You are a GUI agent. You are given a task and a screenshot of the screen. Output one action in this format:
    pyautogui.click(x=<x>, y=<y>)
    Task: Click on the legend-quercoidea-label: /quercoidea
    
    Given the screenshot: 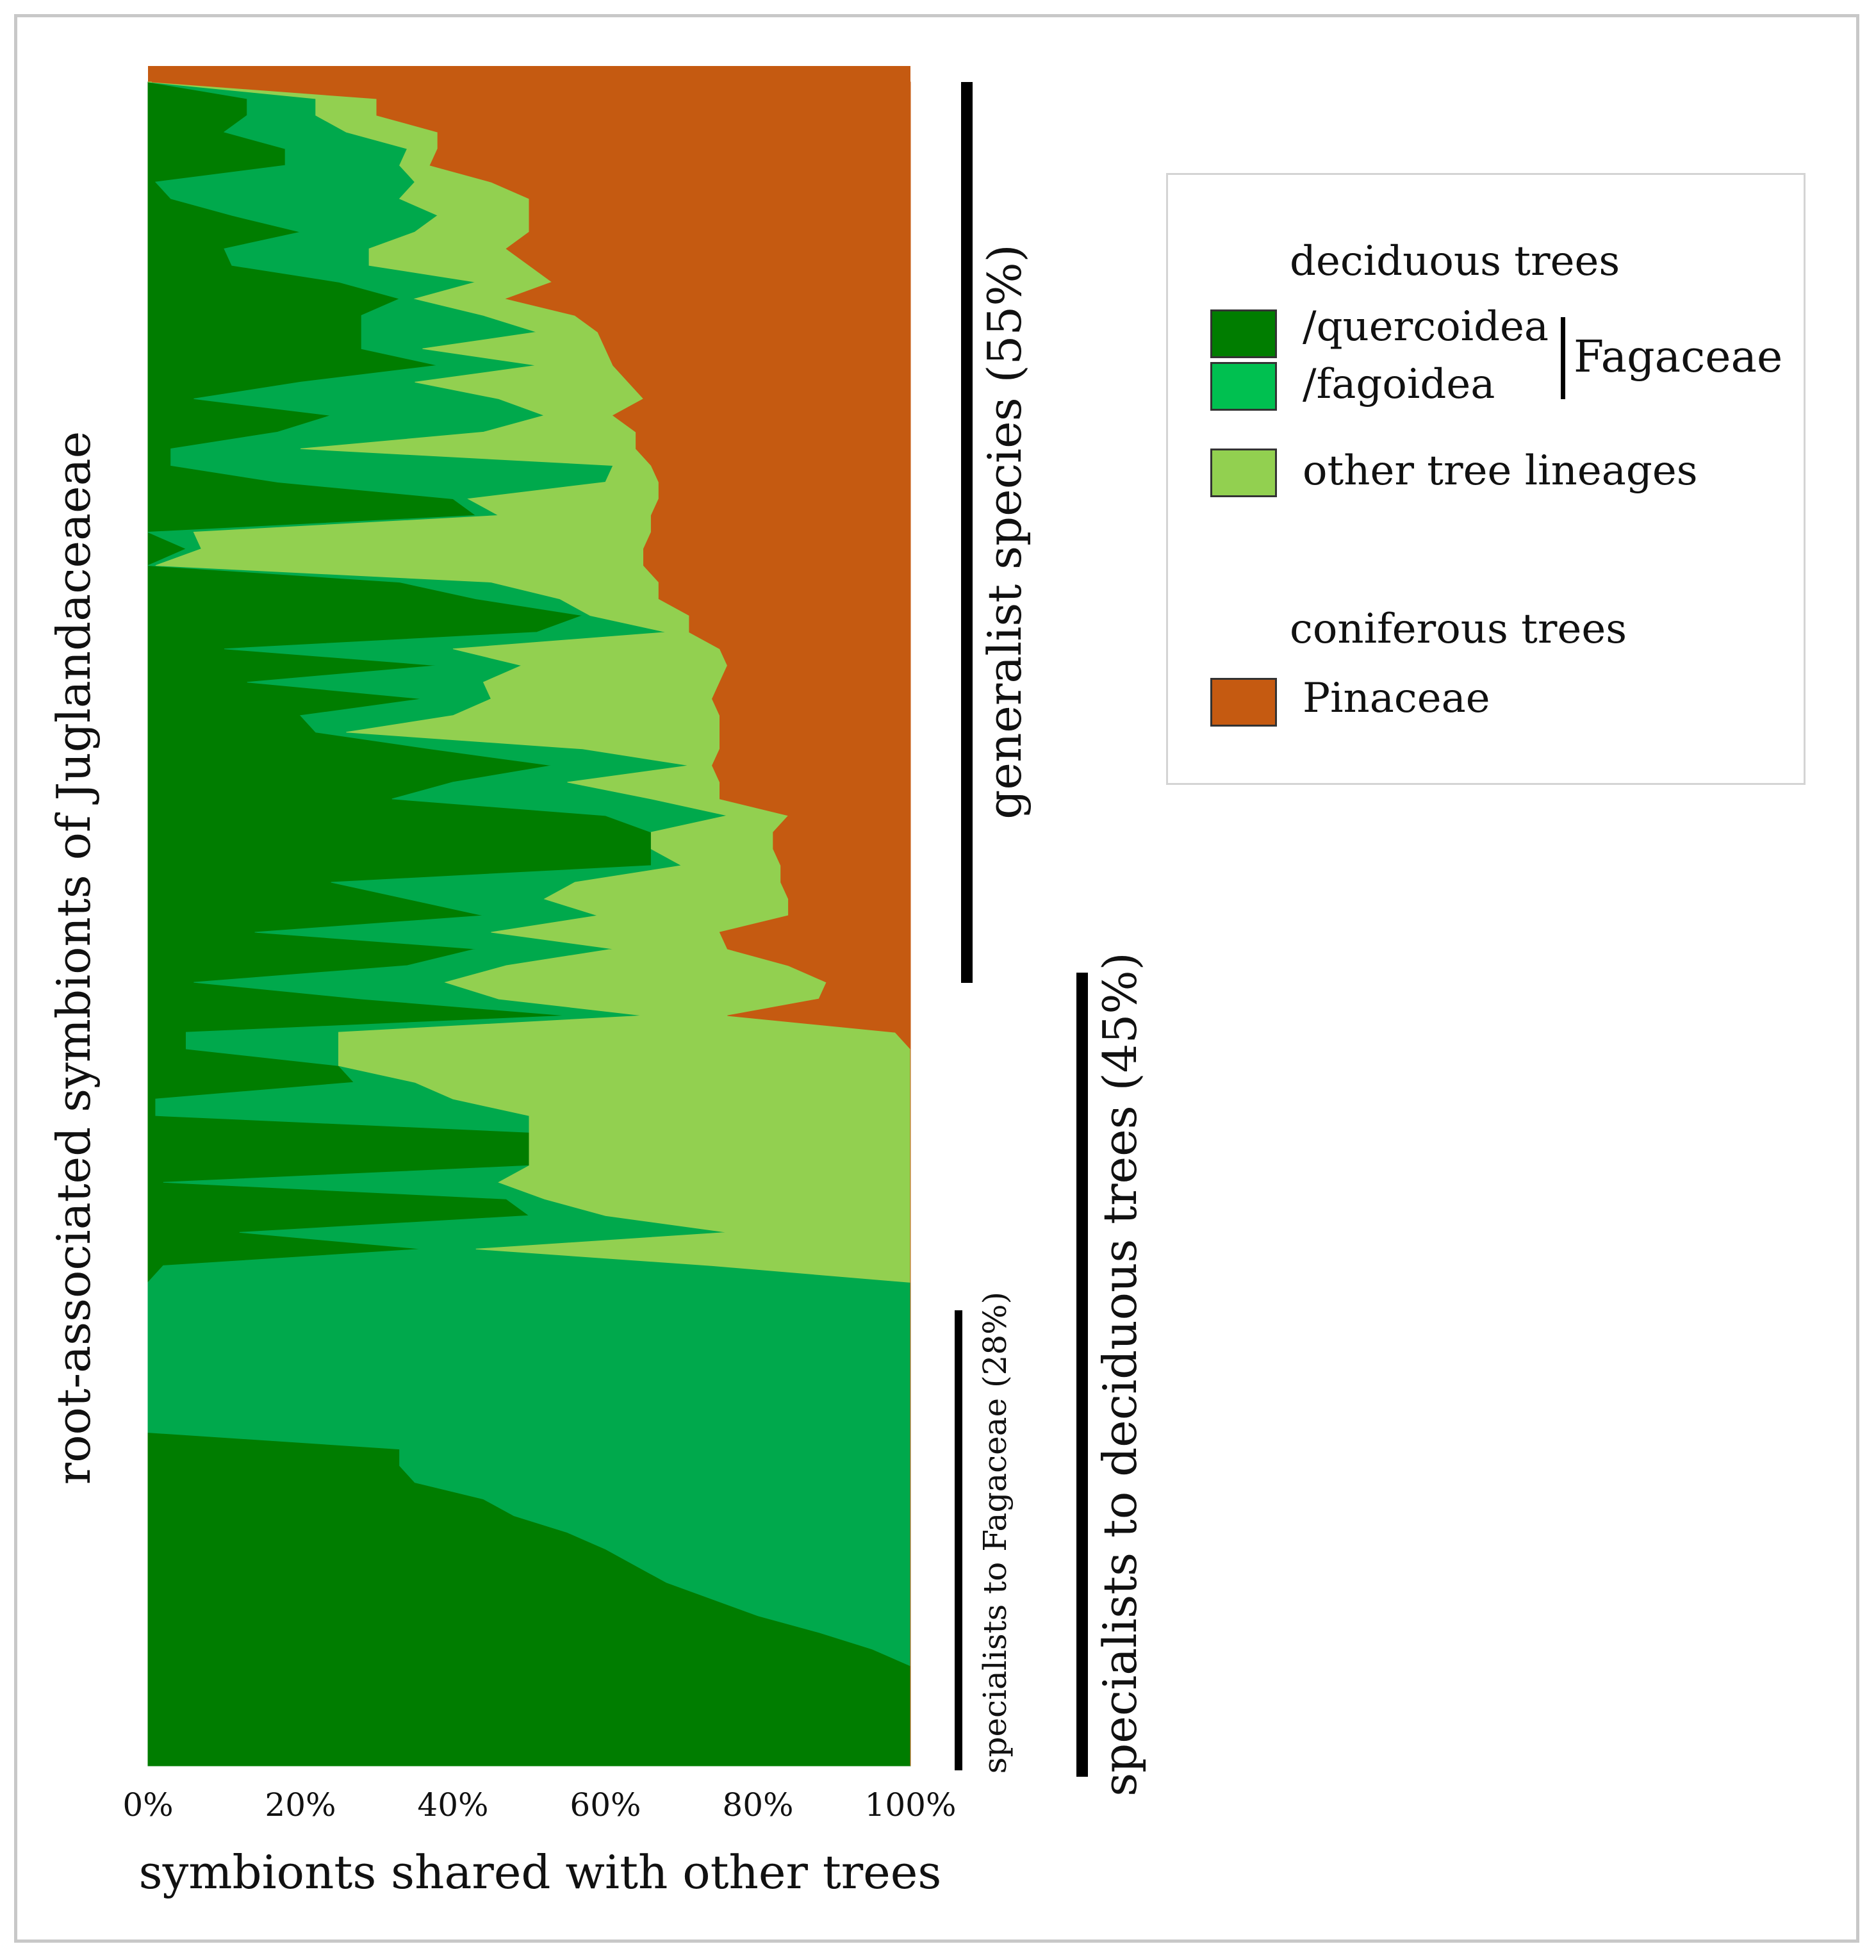 What is the action you would take?
    pyautogui.click(x=1426, y=327)
    